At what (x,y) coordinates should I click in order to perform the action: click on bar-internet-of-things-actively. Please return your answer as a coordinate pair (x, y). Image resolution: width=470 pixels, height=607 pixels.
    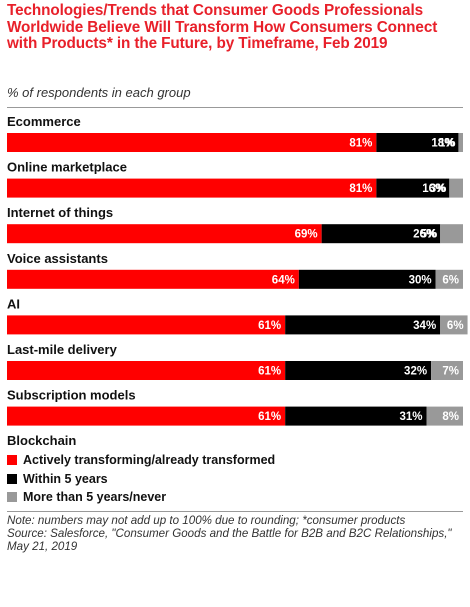
    Looking at the image, I should click on (164, 234).